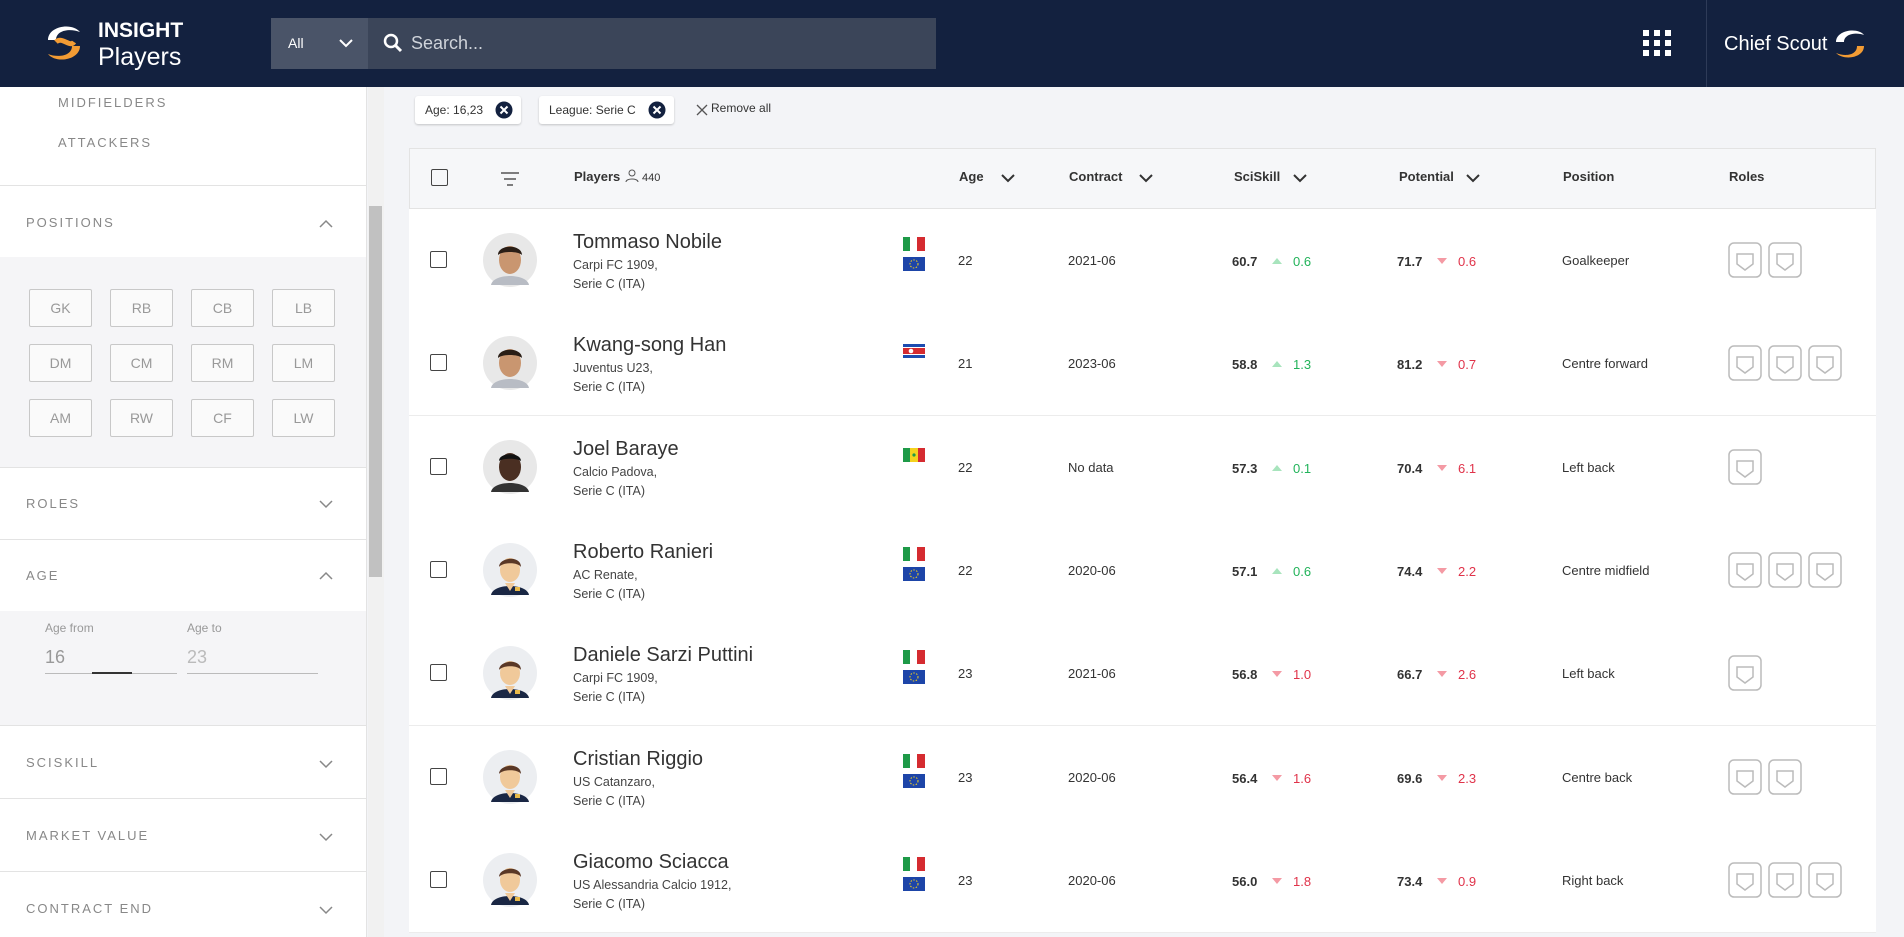  I want to click on remove-all: Remove all, so click(741, 108).